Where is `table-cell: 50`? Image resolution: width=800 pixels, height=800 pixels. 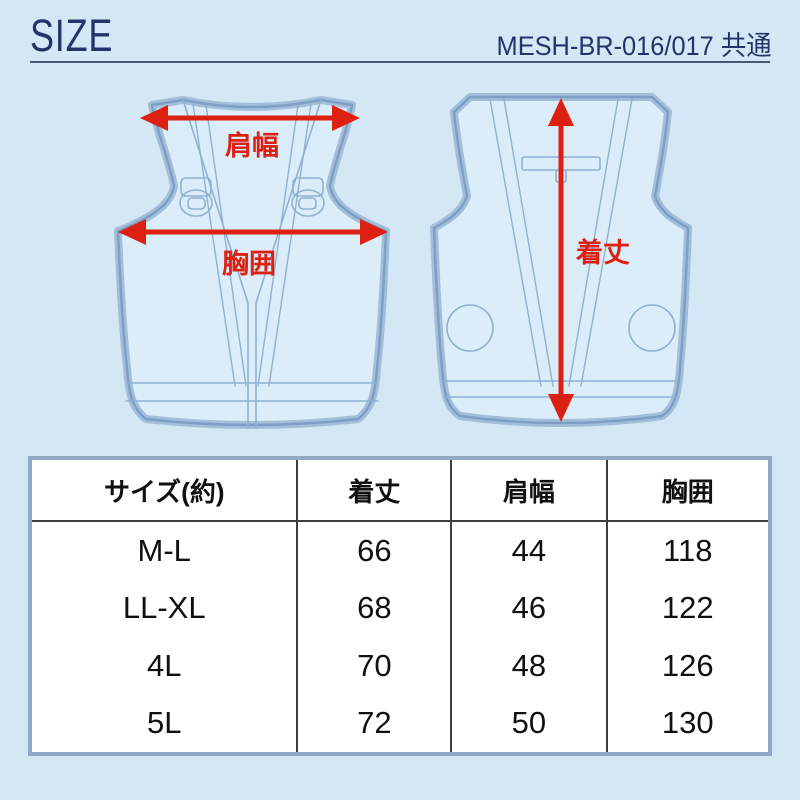 table-cell: 50 is located at coordinates (530, 723).